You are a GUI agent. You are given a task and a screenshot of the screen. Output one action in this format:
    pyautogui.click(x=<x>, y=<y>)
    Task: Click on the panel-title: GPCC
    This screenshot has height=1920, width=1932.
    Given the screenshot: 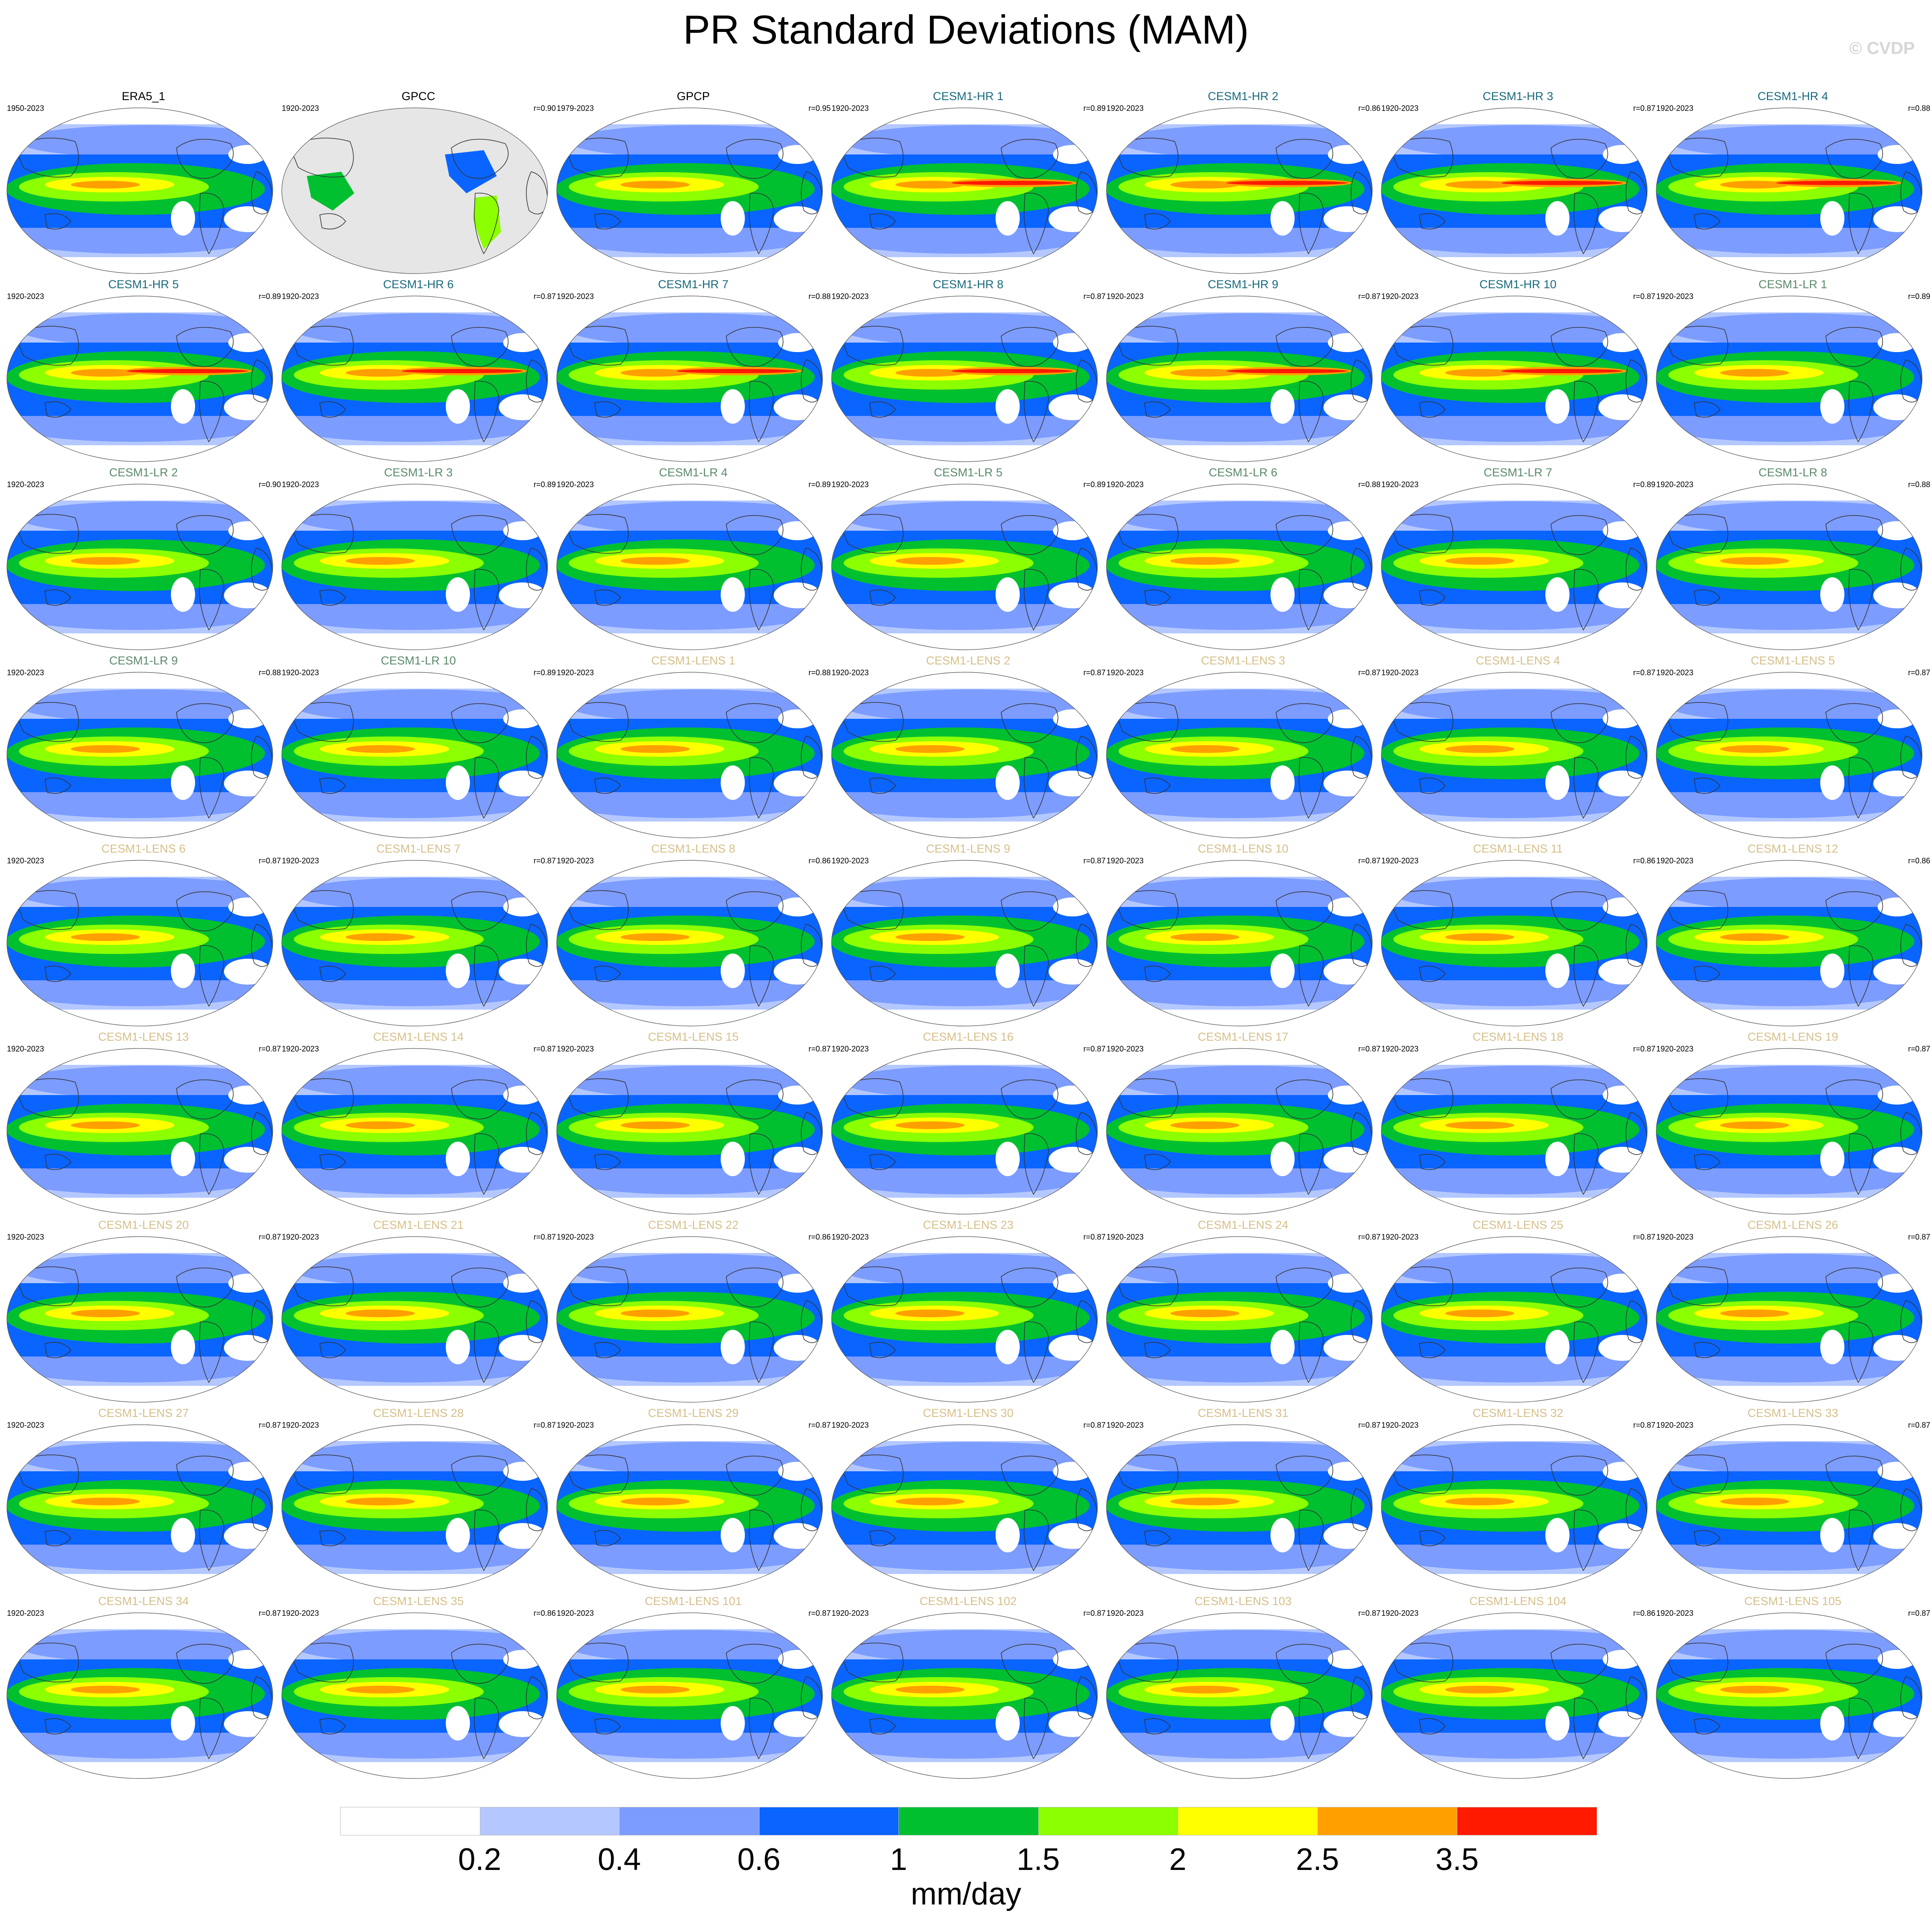 What is the action you would take?
    pyautogui.click(x=418, y=97)
    